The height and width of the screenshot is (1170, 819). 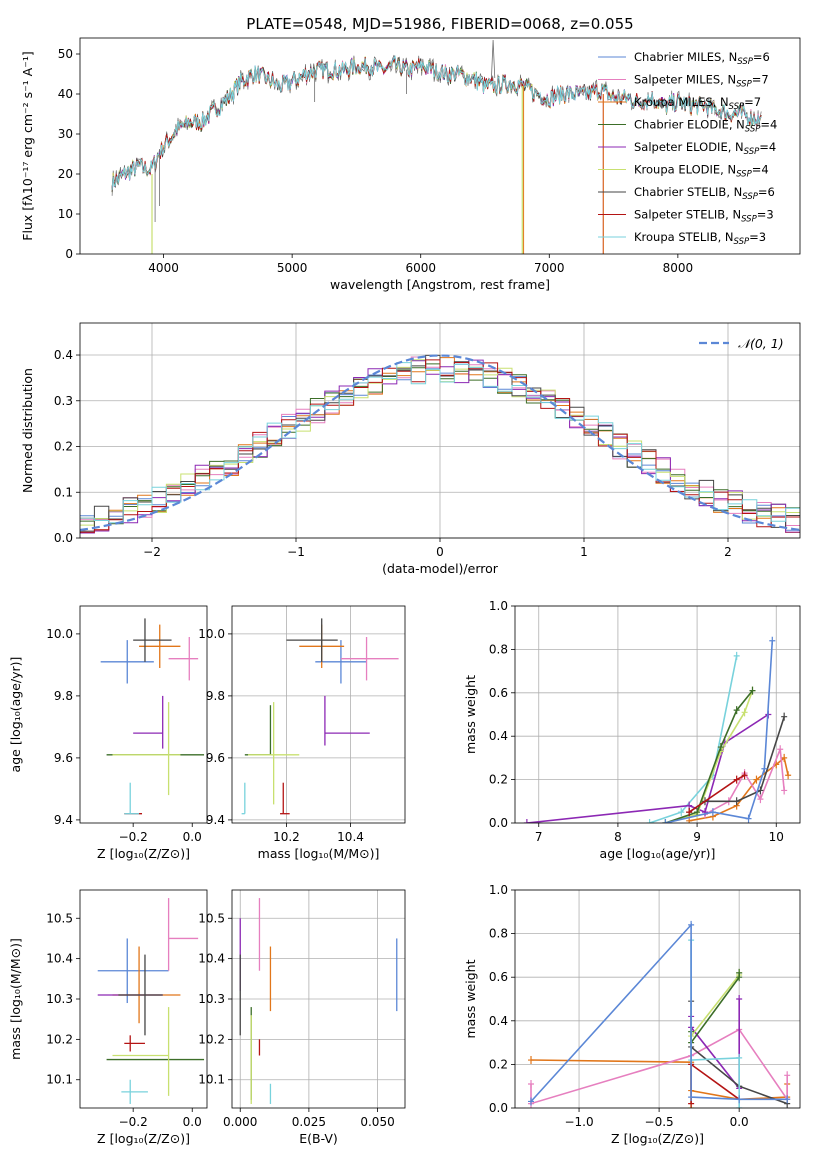 What do you see at coordinates (15, 715) in the screenshot?
I see `age_vs_Z-ylabel: age [log₁₀(age/yr)]` at bounding box center [15, 715].